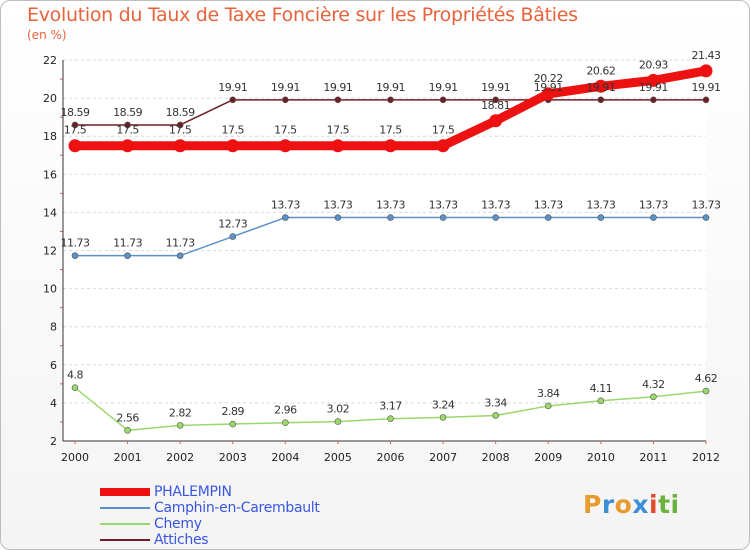 Image resolution: width=750 pixels, height=550 pixels. Describe the element at coordinates (47, 35) in the screenshot. I see `y-axis-unit-label: (en %)` at that location.